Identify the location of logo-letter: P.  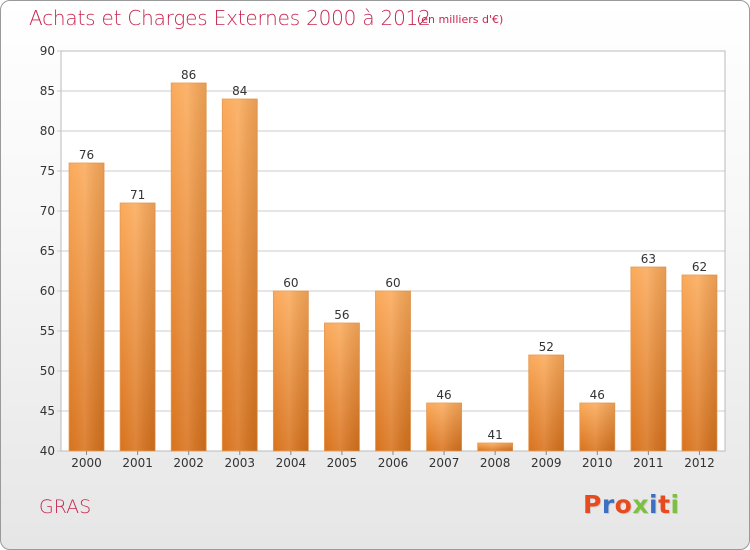
(592, 504).